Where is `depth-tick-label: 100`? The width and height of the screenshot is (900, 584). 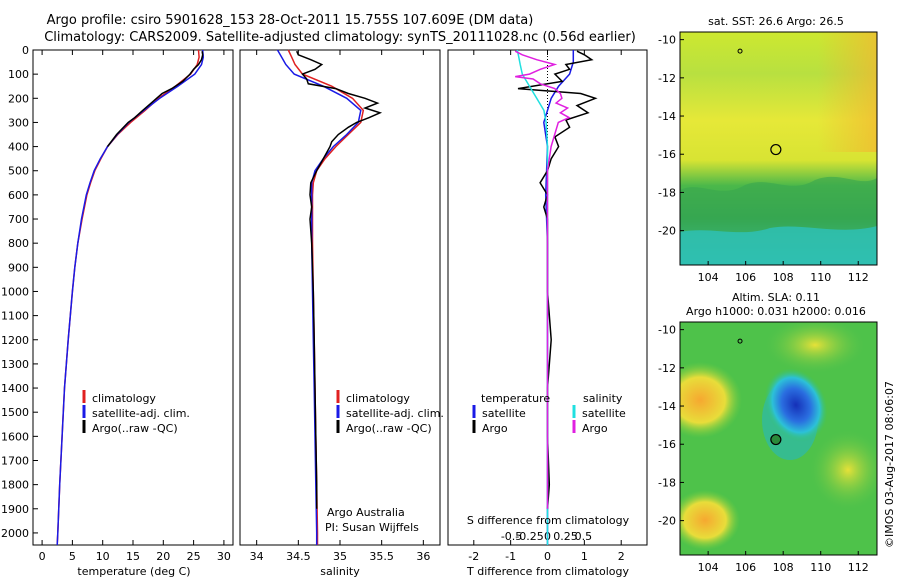
depth-tick-label: 100 is located at coordinates (18, 74).